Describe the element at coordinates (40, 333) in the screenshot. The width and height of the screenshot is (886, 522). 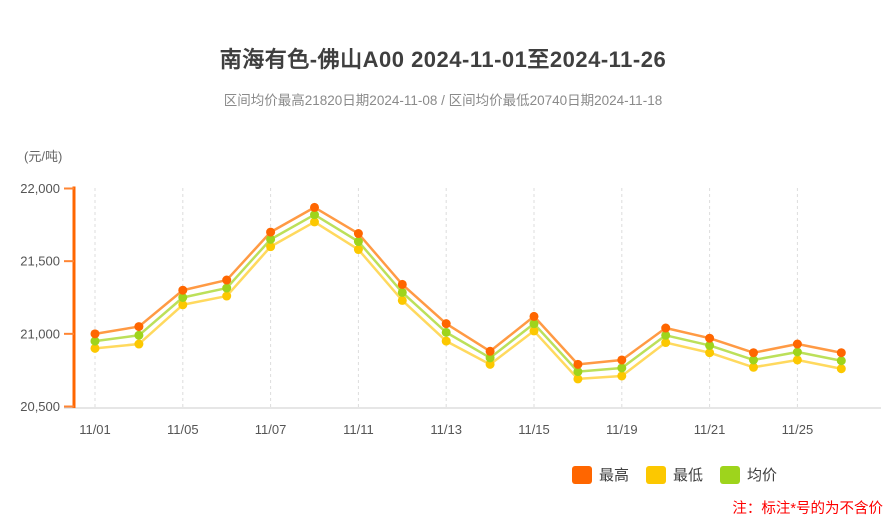
I see `y-axis-label: 21,000` at that location.